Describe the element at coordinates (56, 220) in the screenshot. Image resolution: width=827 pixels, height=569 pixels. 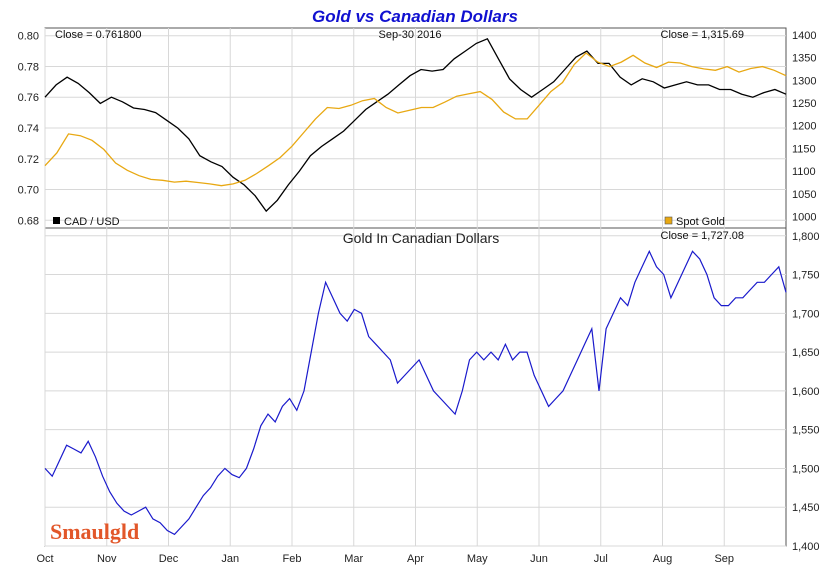
I see `legend-swatch-cad-usd` at that location.